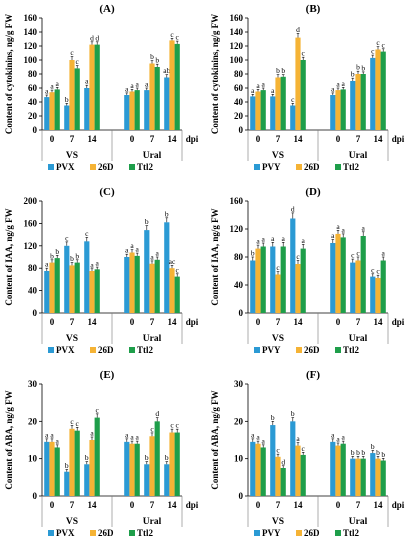  I want to click on significance-letter-pvy-vs-0: a, so click(253, 90).